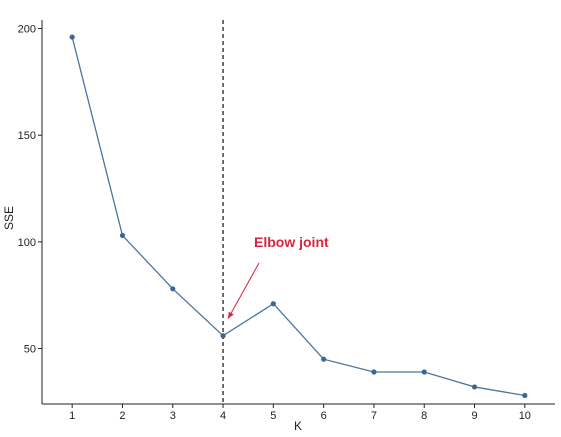 The height and width of the screenshot is (437, 561). What do you see at coordinates (243, 290) in the screenshot?
I see `annotation-arrow` at bounding box center [243, 290].